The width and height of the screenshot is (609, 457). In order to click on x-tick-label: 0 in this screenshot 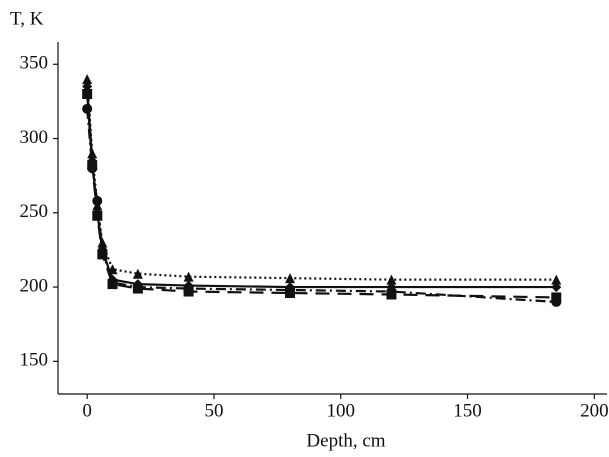, I will do `click(87, 410)`.